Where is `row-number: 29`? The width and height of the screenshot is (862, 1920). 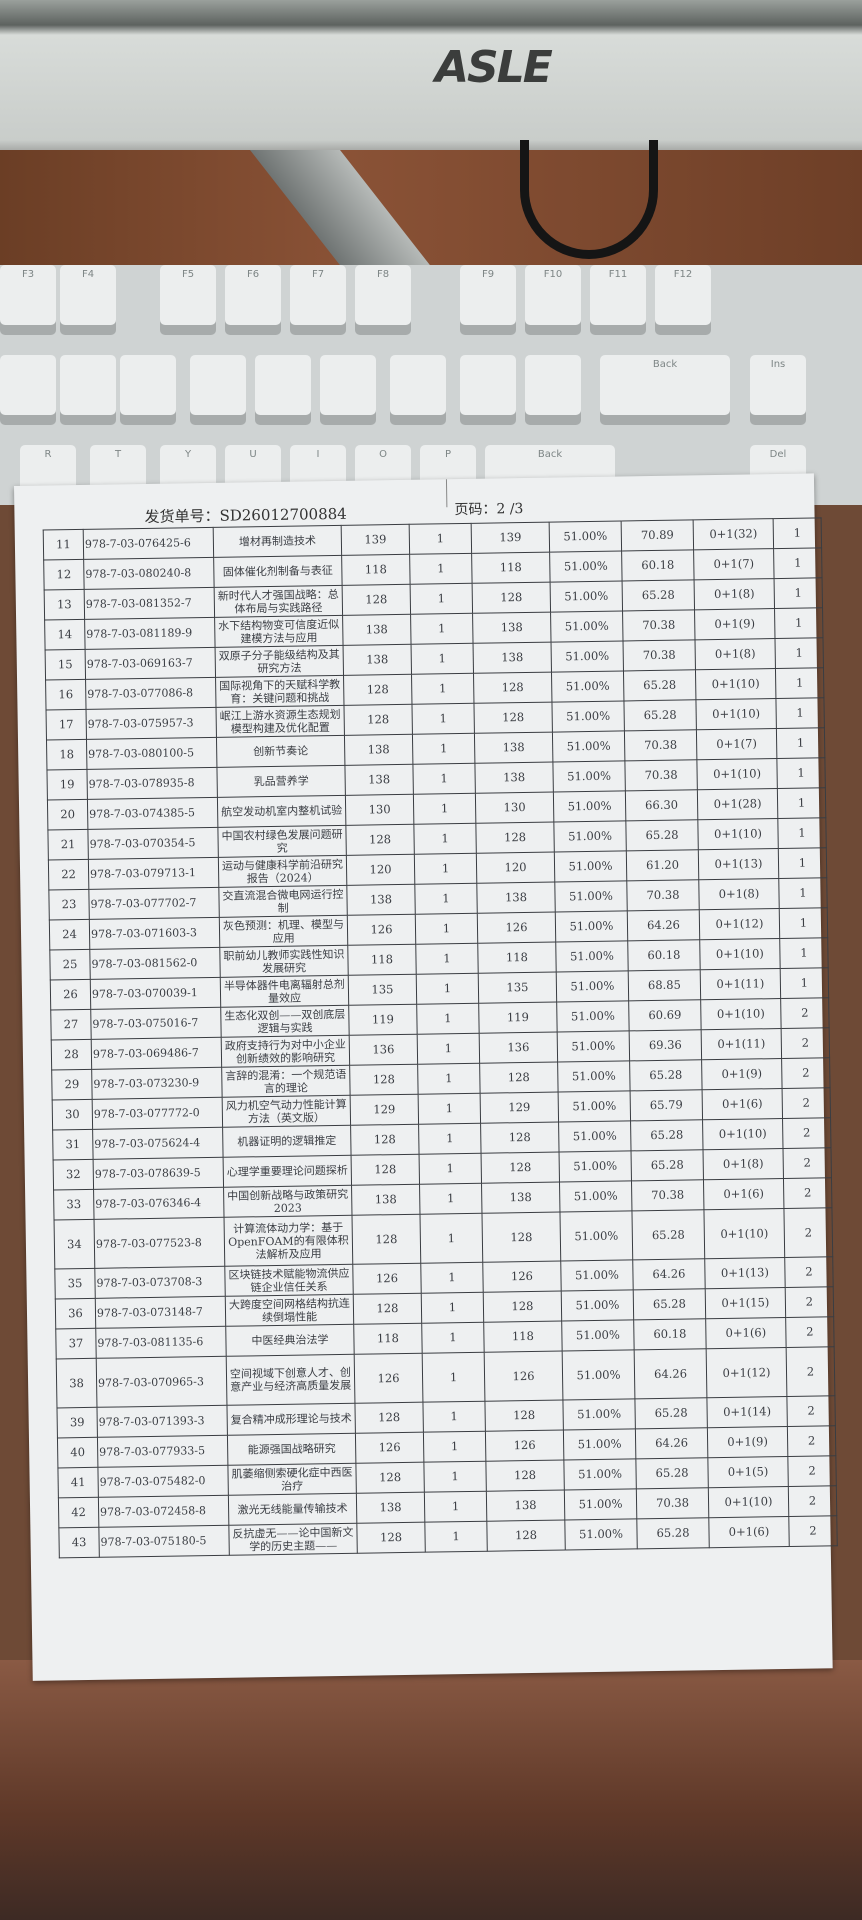 row-number: 29 is located at coordinates (72, 1084).